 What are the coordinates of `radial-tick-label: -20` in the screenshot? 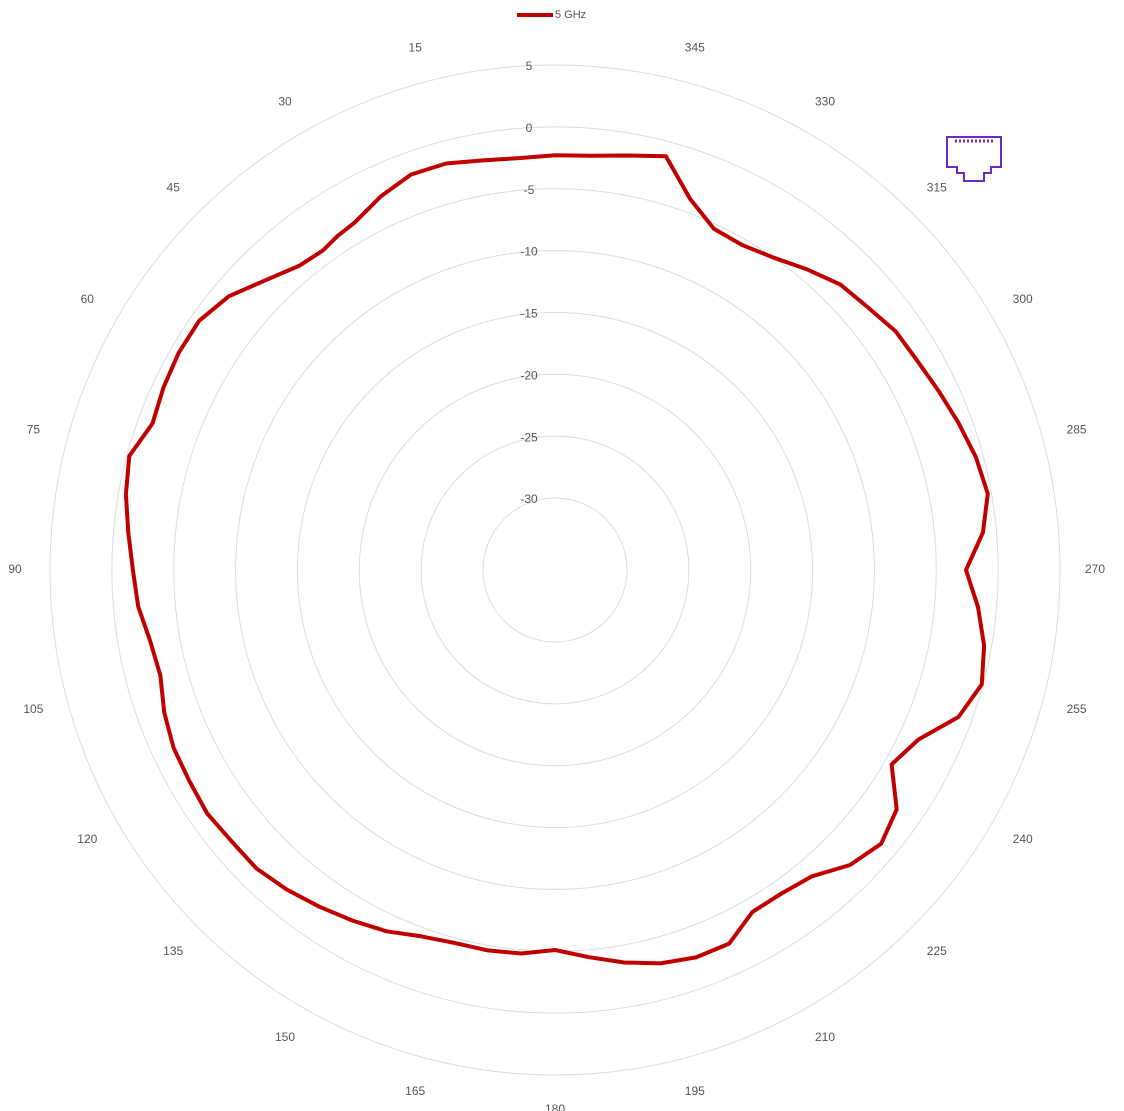 It's located at (529, 375).